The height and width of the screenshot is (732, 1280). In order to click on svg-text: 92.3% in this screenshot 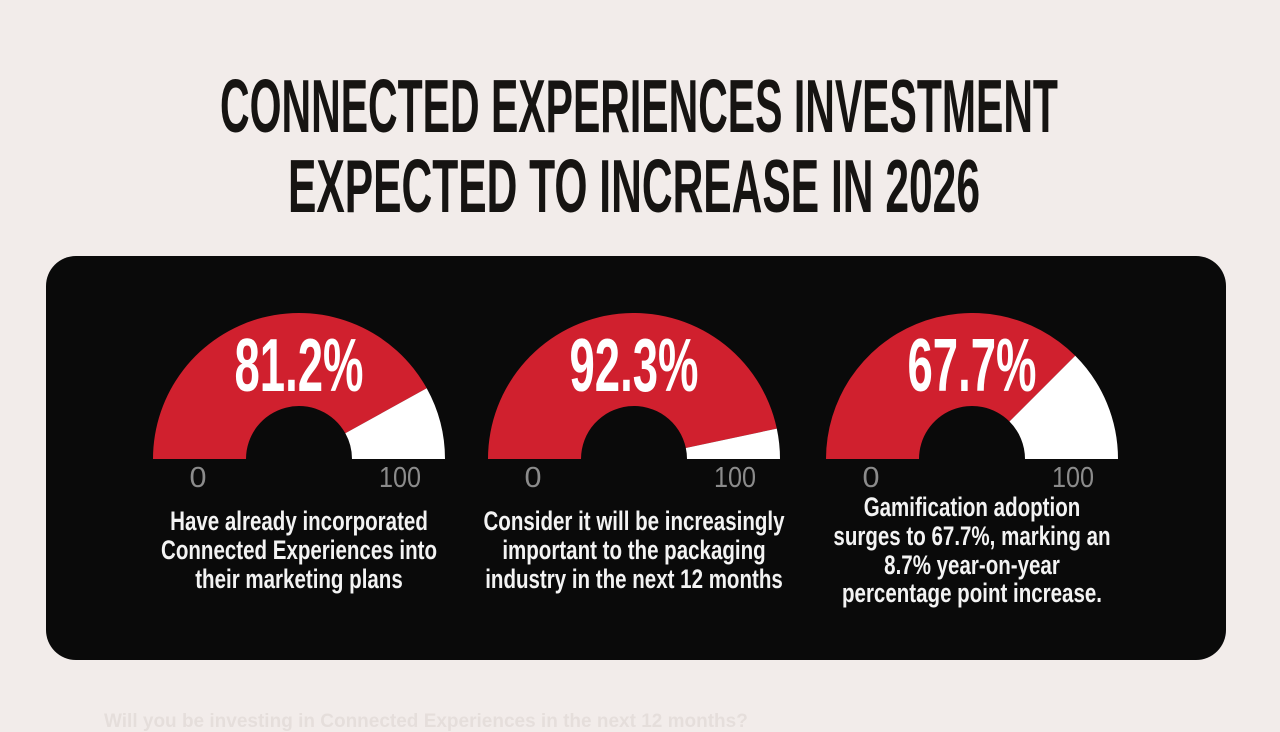, I will do `click(634, 365)`.